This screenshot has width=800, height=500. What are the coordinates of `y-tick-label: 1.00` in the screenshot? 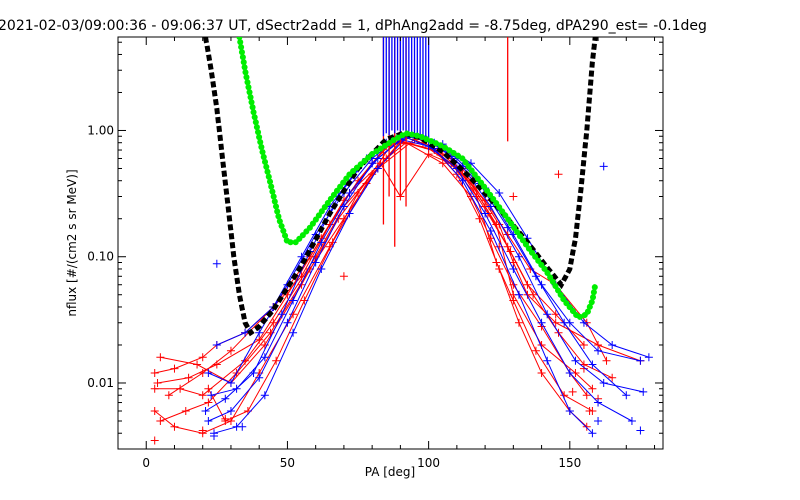 It's located at (100, 130).